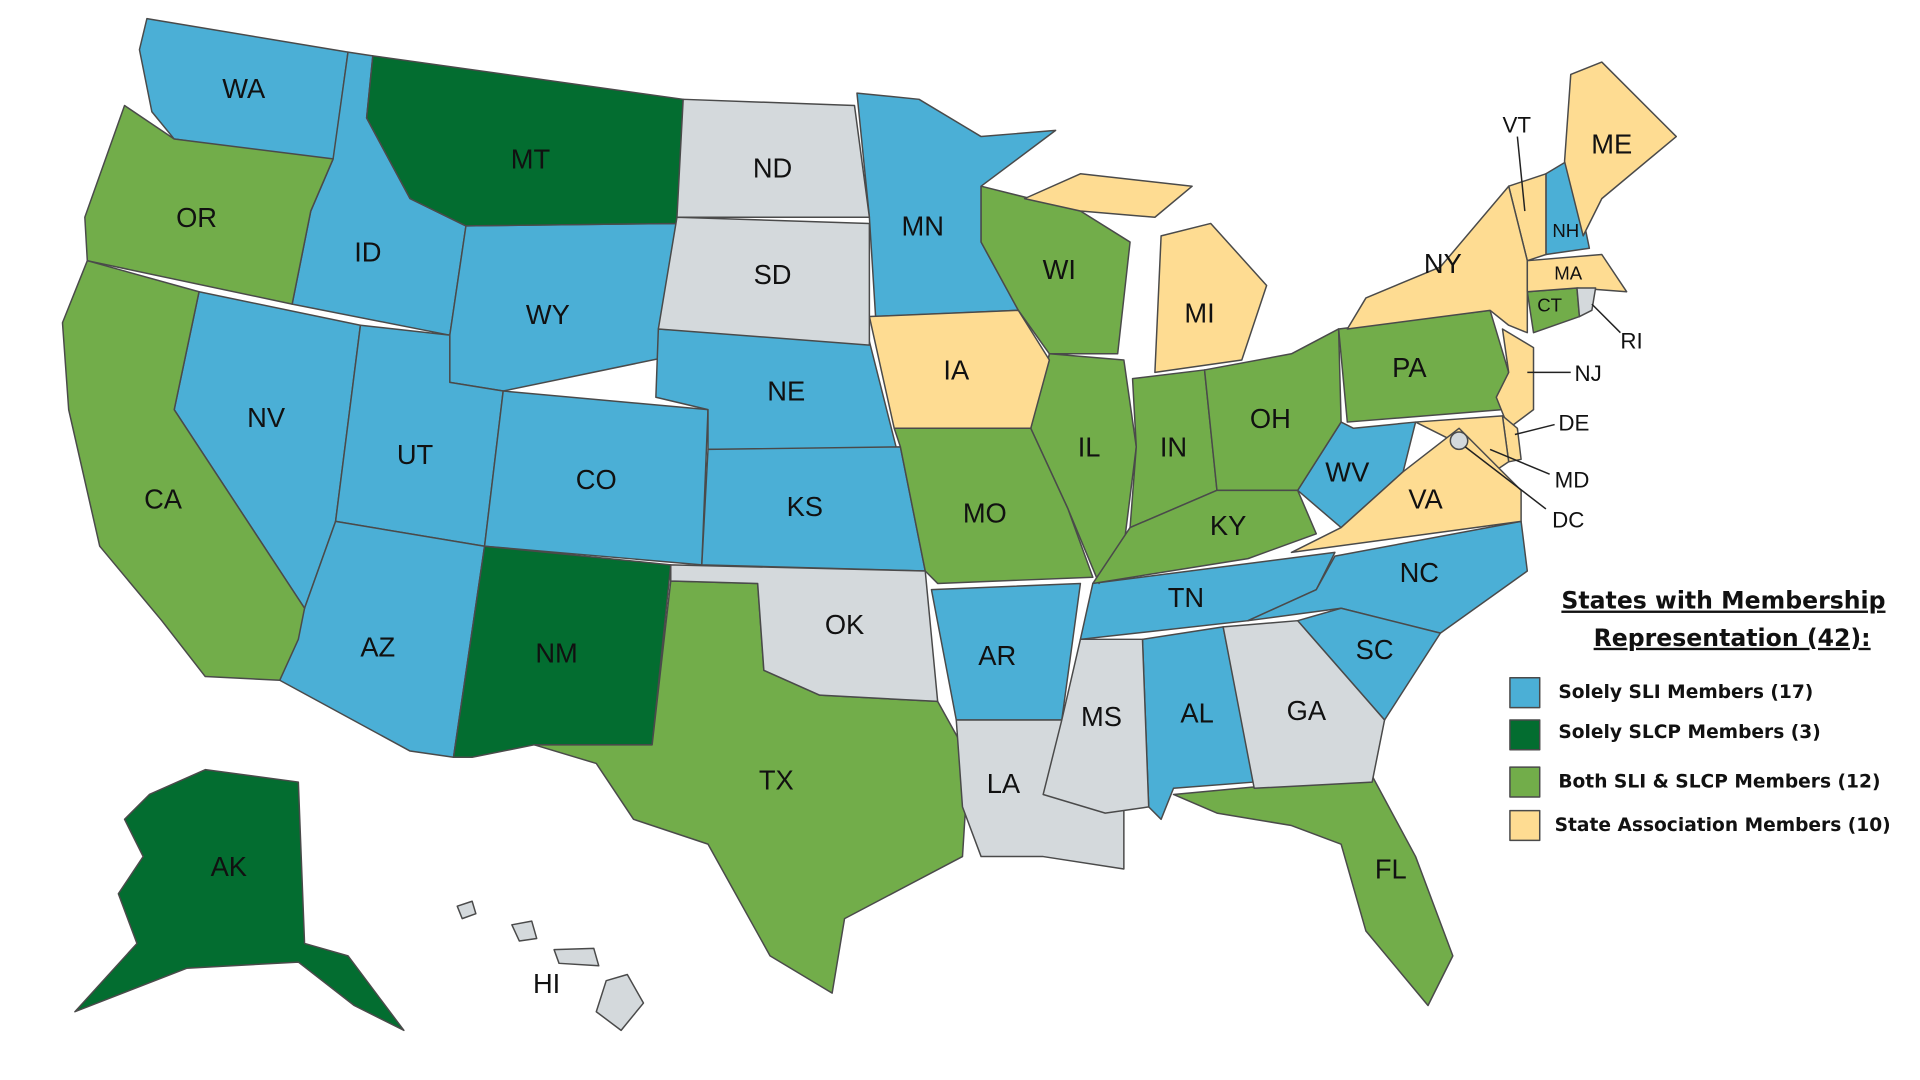  I want to click on callout-lines, so click(1542, 323).